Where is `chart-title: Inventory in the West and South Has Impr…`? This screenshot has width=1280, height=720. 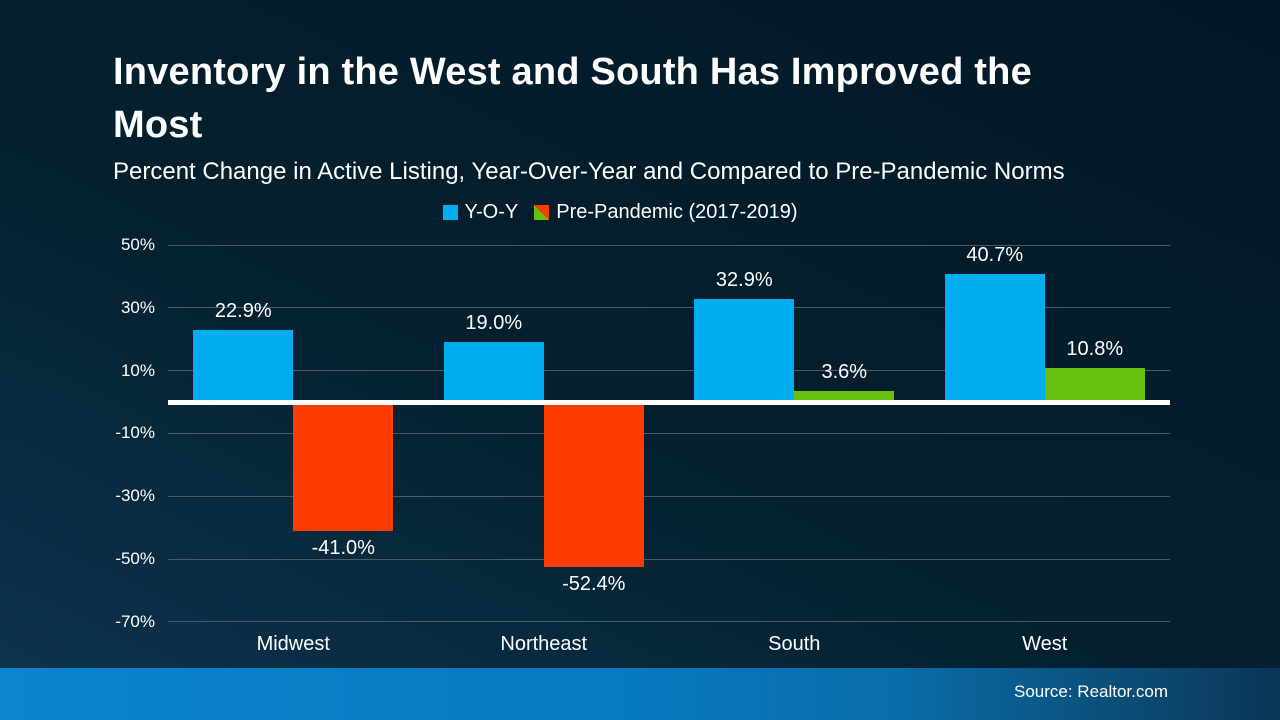 chart-title: Inventory in the West and South Has Impr… is located at coordinates (572, 98).